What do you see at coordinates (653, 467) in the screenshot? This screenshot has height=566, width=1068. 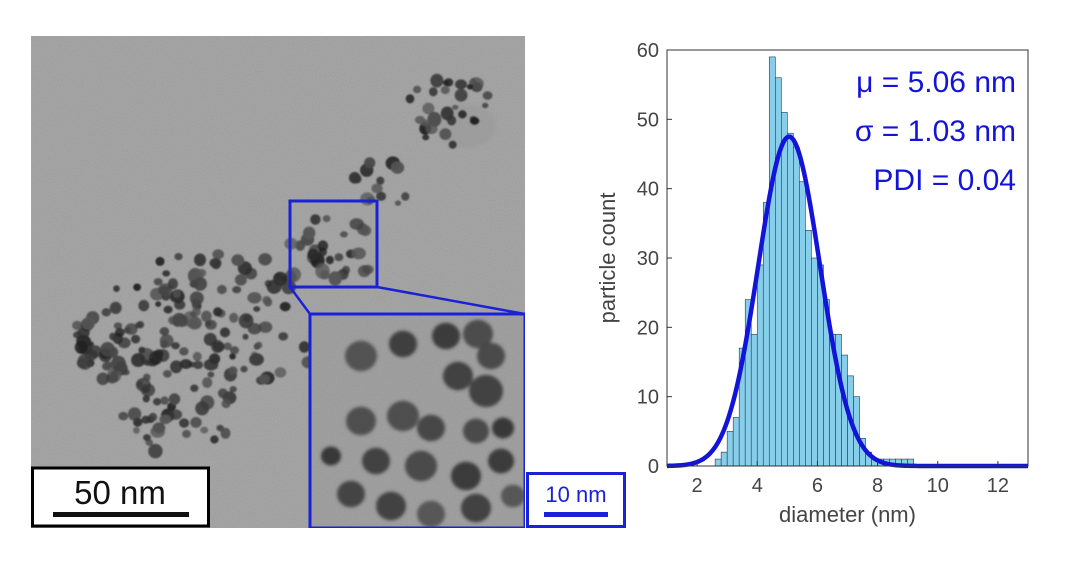 I see `y-tick-label: 0` at bounding box center [653, 467].